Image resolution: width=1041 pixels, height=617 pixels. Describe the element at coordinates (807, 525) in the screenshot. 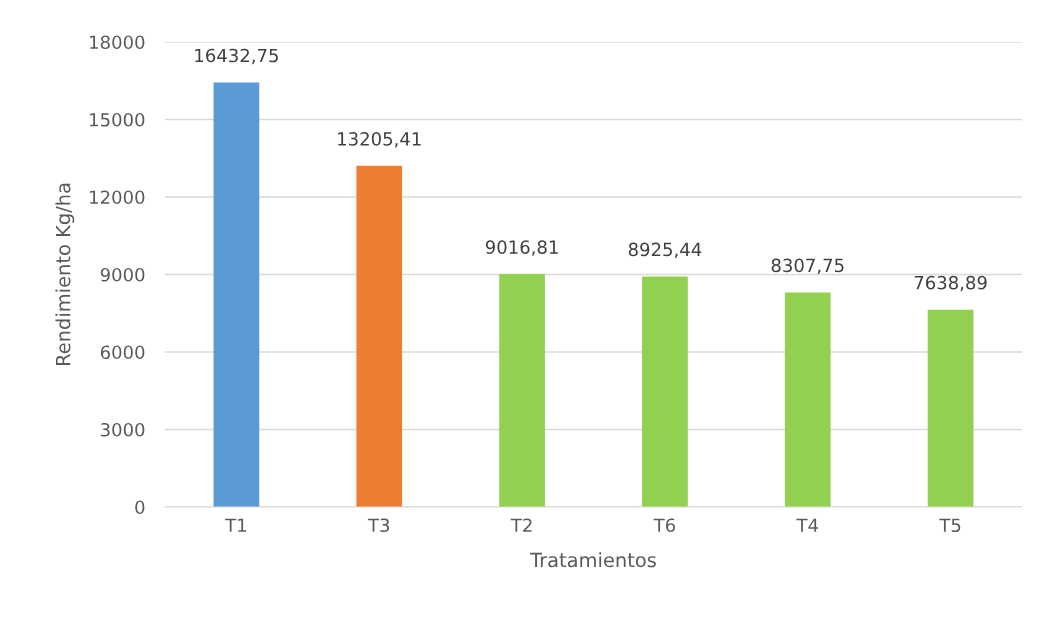

I see `x-tick-label: T4` at that location.